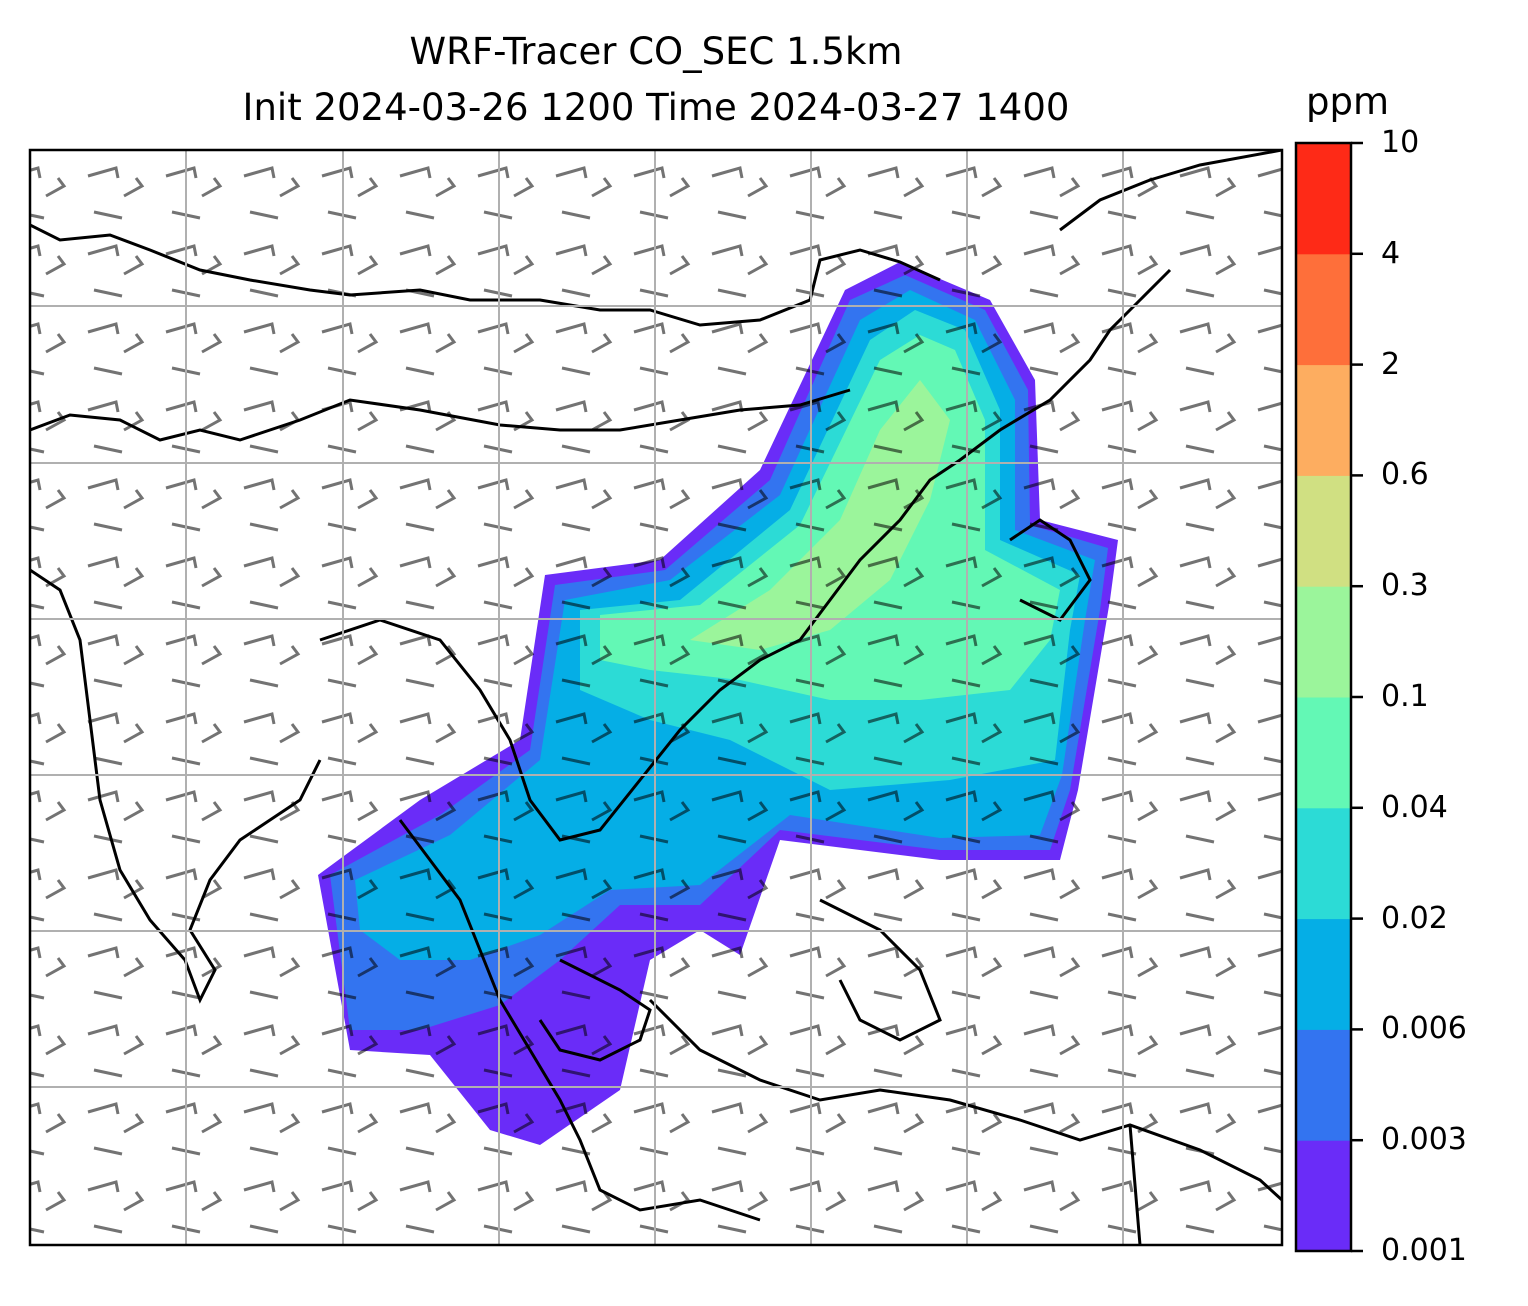 Image resolution: width=1528 pixels, height=1306 pixels. Describe the element at coordinates (1400, 142) in the screenshot. I see `colorbar-tick-label: 10` at that location.